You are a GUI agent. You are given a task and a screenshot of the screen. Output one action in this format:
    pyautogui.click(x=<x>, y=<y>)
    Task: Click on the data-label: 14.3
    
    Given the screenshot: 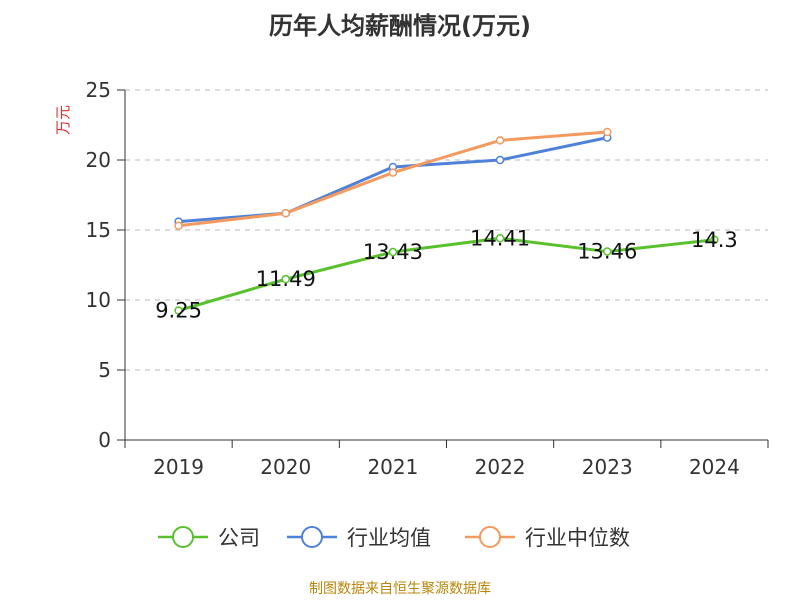 What is the action you would take?
    pyautogui.click(x=714, y=240)
    